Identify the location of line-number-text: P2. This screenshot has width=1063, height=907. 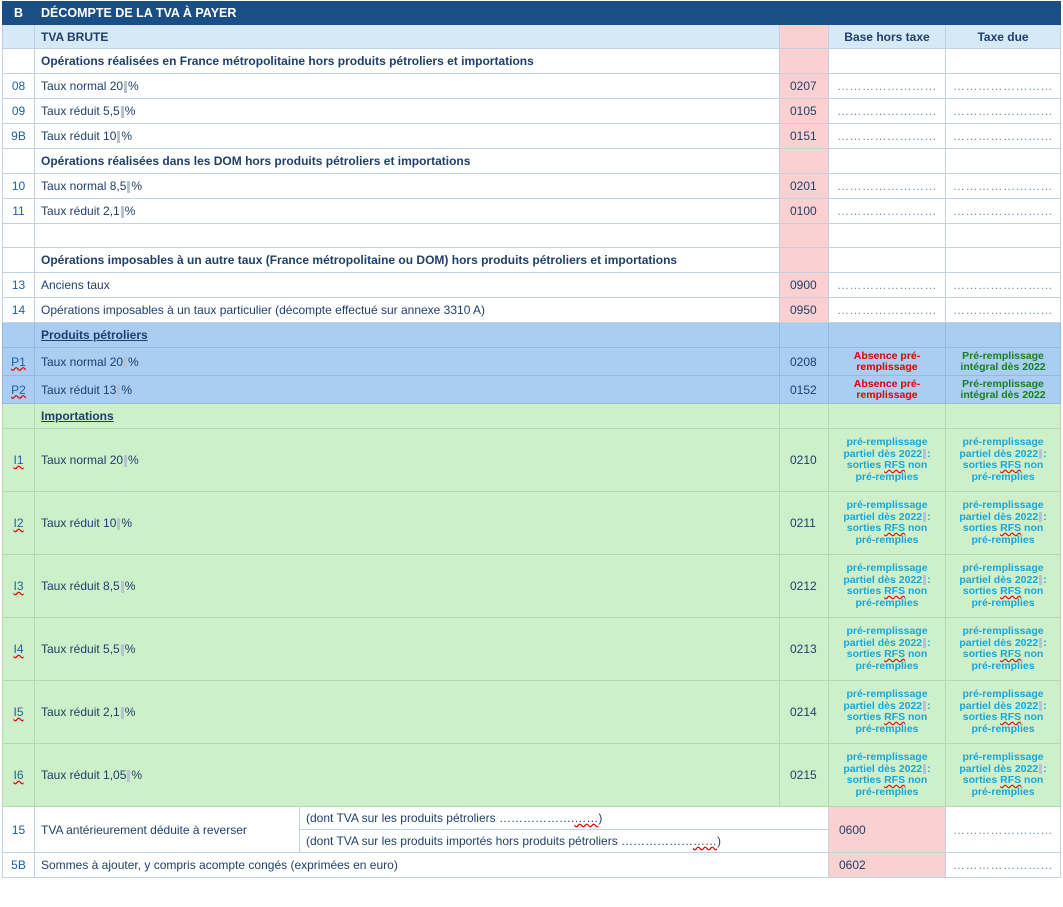
(18, 389).